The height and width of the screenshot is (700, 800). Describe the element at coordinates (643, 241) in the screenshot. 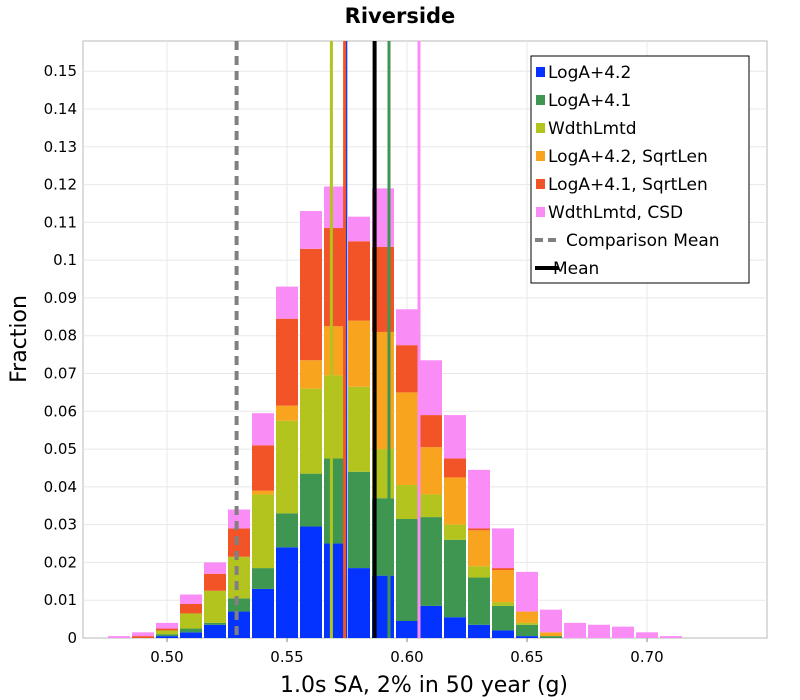

I see `legend-label: Comparison Mean` at that location.